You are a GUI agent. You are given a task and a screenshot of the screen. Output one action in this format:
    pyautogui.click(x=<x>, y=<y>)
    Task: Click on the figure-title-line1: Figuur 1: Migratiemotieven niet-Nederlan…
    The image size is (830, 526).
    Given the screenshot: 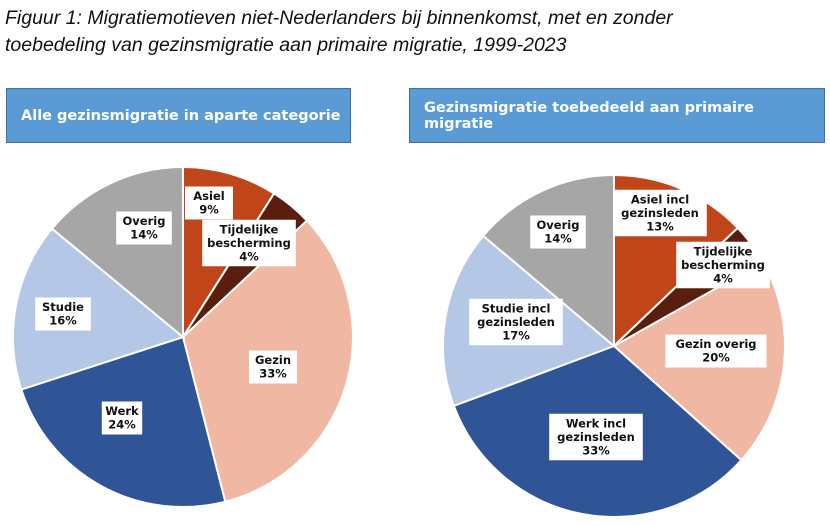 What is the action you would take?
    pyautogui.click(x=339, y=18)
    